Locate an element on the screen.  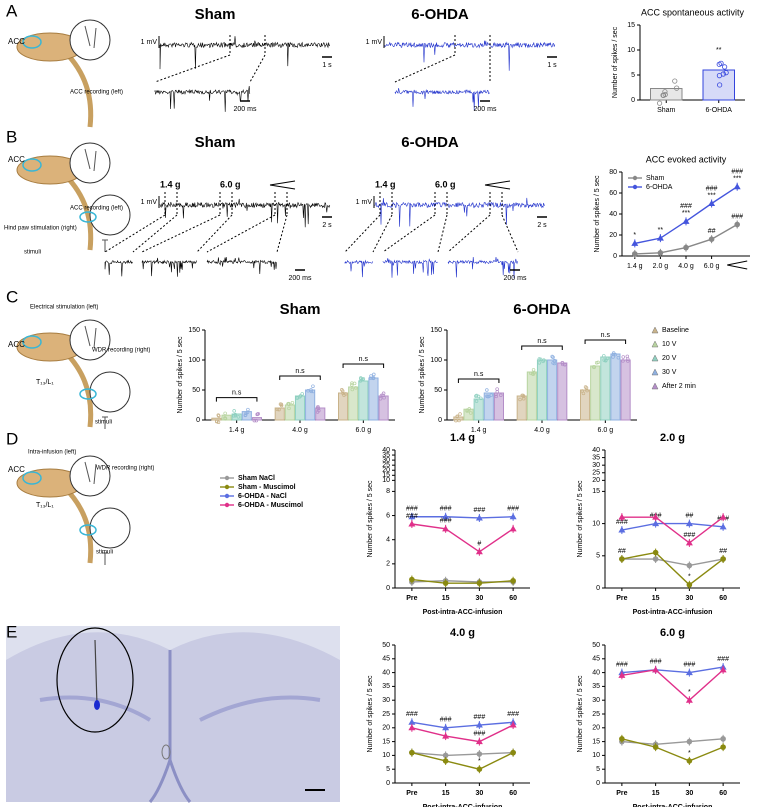
stimulus-label: 6.0 g is located at coordinates (230, 184).